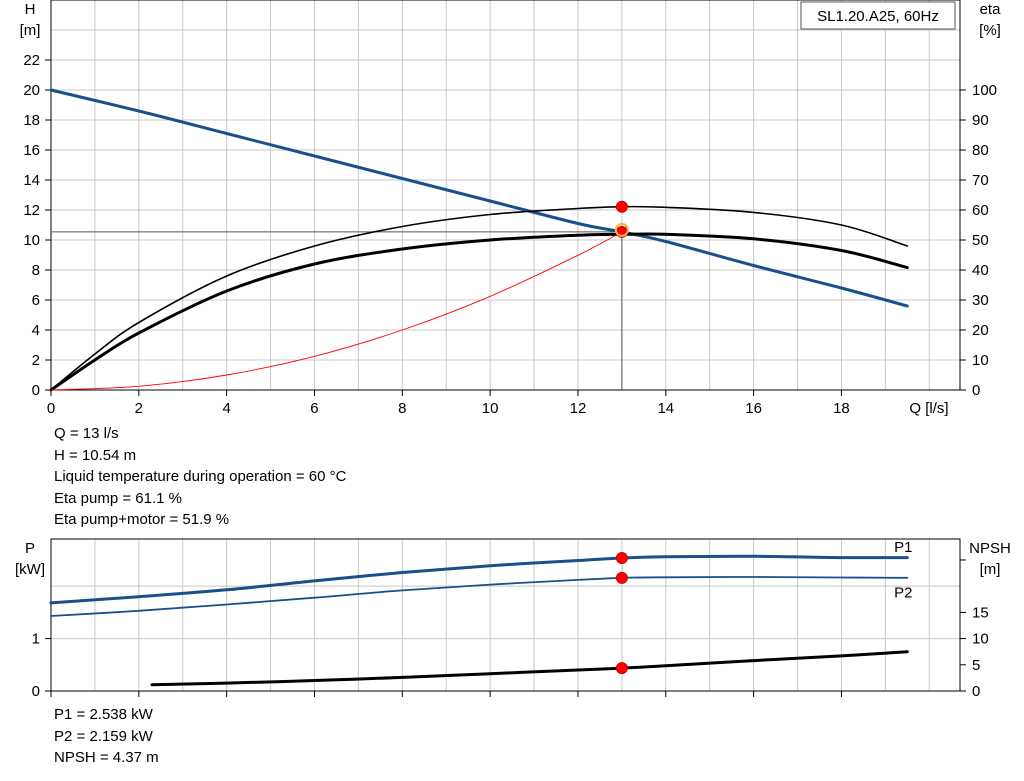  I want to click on panel1-x-tick-label: 10, so click(490, 408).